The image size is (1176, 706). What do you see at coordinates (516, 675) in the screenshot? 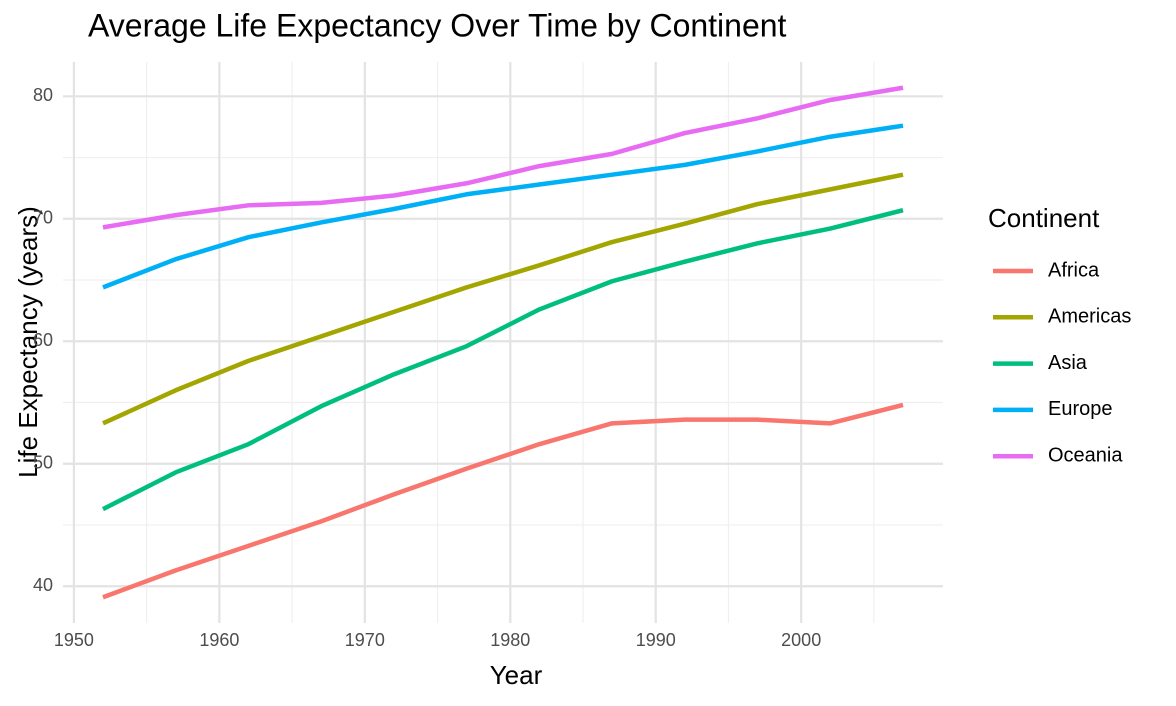
I see `x-axis-label: Year` at bounding box center [516, 675].